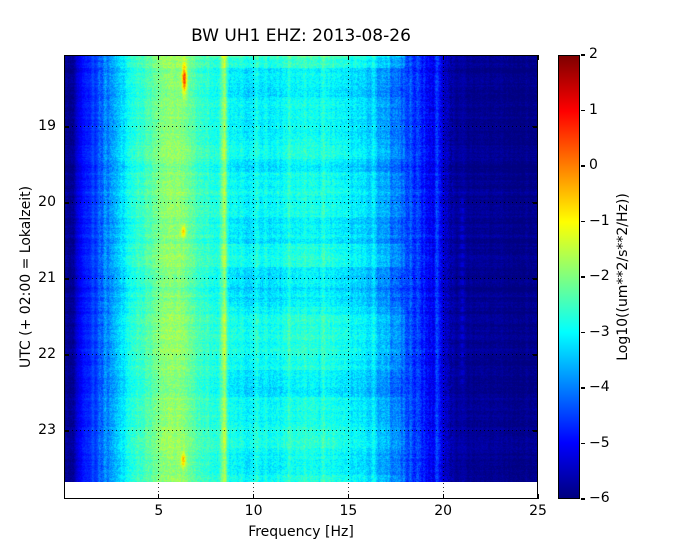  I want to click on colorbar-tick-label: −6, so click(599, 498).